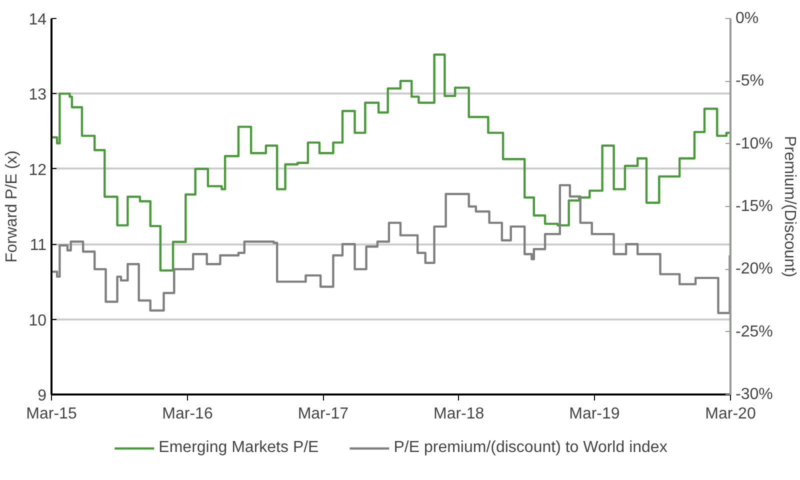 This screenshot has height=480, width=800. I want to click on x-tick-label: Mar-18, so click(458, 414).